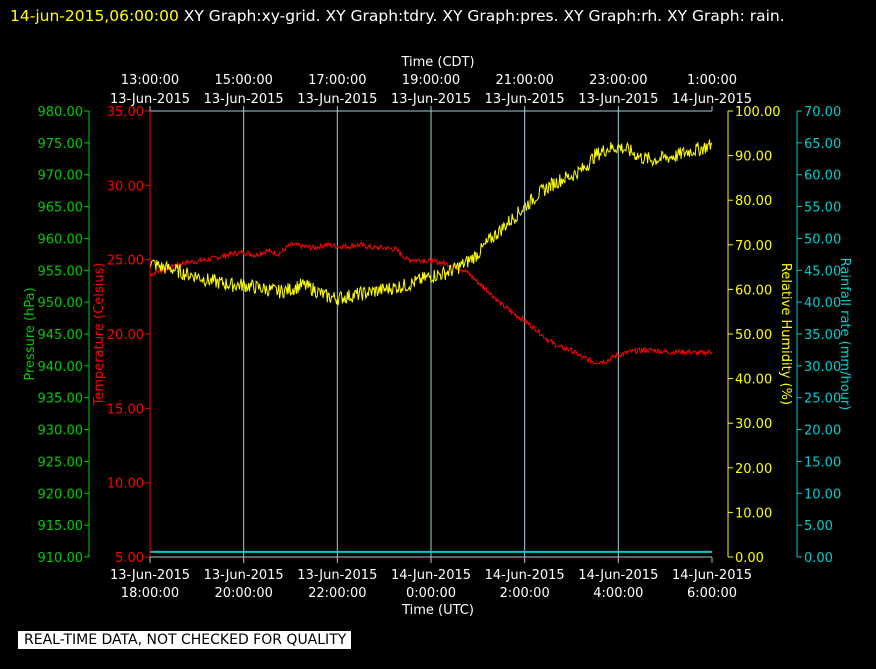 This screenshot has height=669, width=876. I want to click on humidity-tick-label: 100.00, so click(758, 112).